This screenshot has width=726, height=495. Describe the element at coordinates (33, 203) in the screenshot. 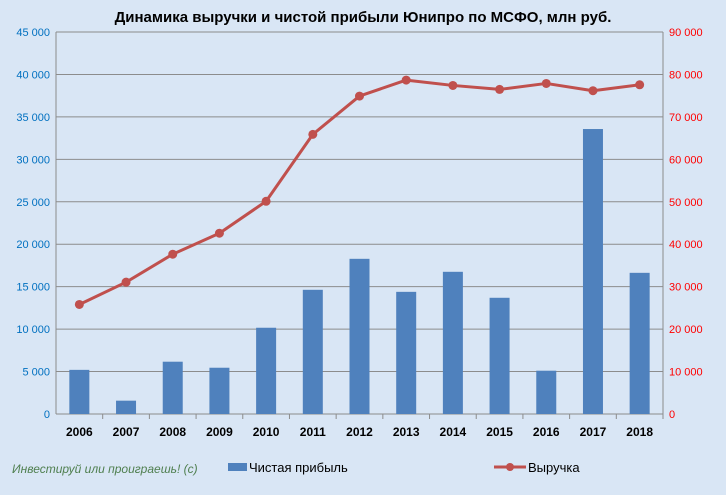

I see `left-tick-label: 25 000` at that location.